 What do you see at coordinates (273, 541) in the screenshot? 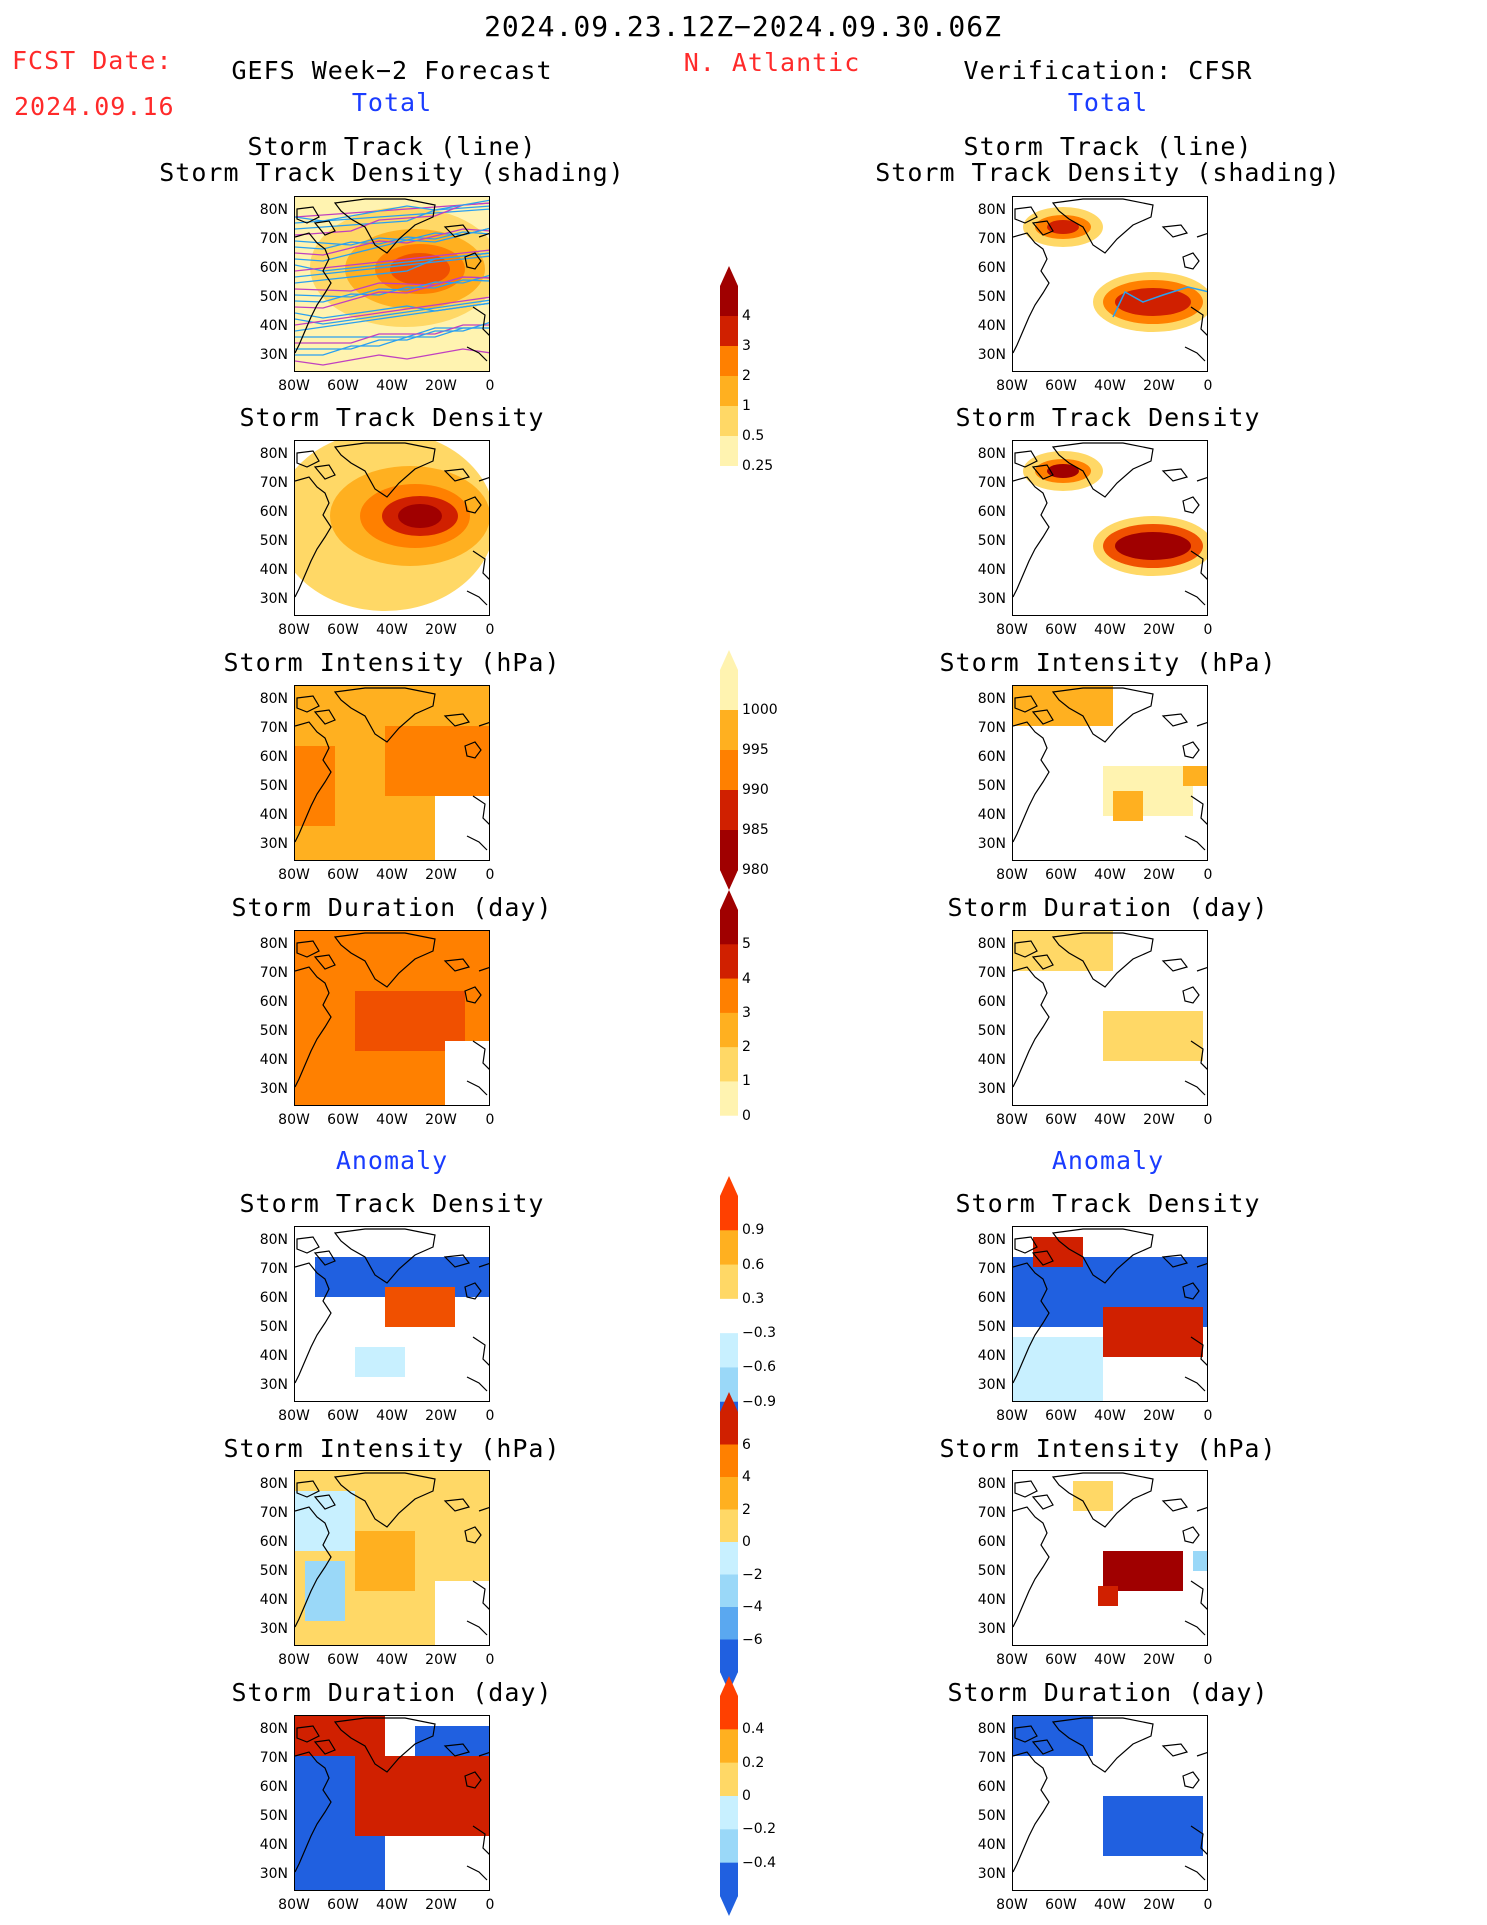
I see `lat-tick-label: 50N` at bounding box center [273, 541].